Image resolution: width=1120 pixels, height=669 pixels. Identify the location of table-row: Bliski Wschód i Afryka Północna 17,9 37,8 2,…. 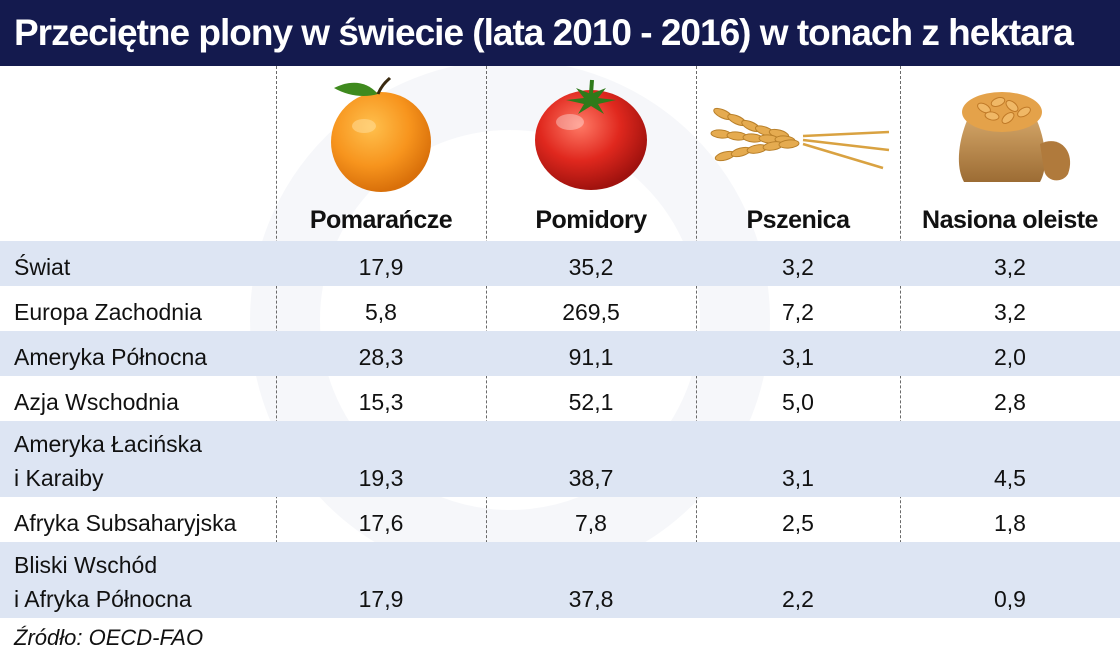
(560, 580).